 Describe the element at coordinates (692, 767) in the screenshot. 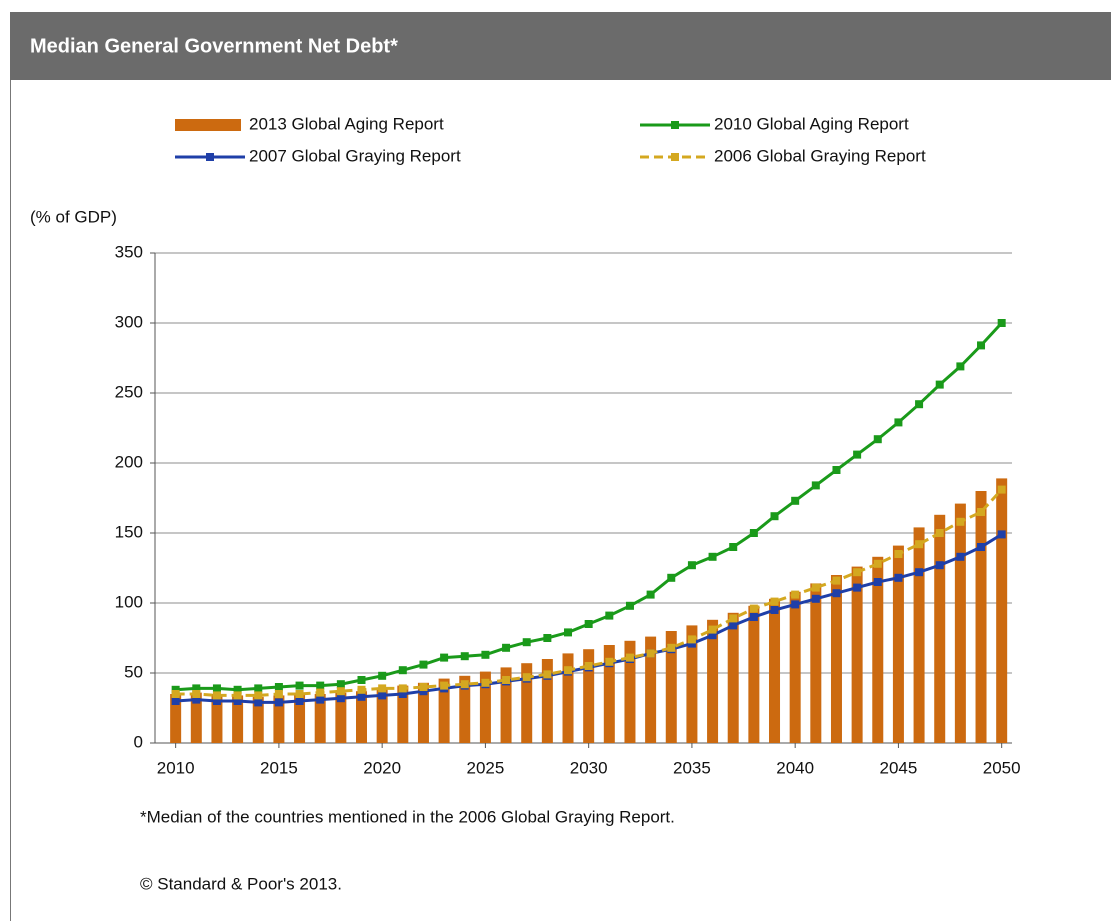

I see `x-tick-label: 2035` at that location.